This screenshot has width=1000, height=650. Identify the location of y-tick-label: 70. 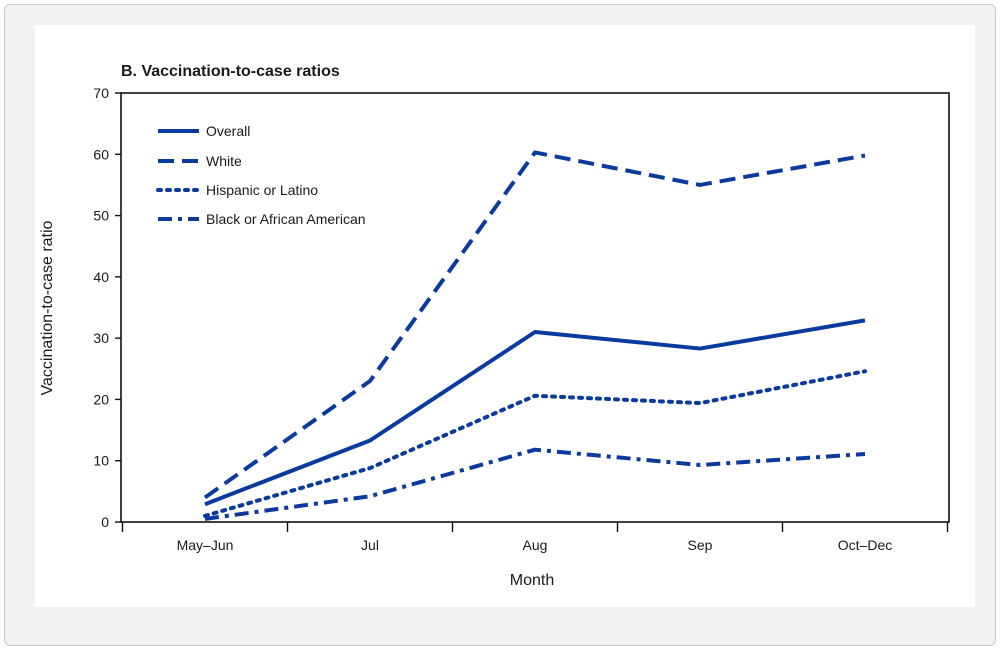
(101, 93).